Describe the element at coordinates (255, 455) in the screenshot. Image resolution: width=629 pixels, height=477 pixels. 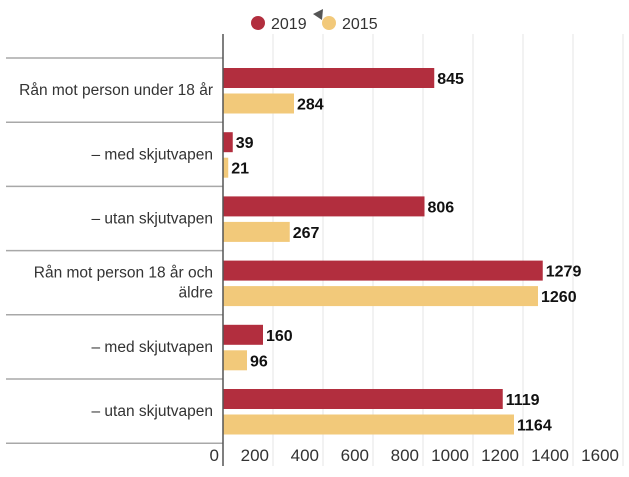
I see `x-tick-label: 200` at that location.